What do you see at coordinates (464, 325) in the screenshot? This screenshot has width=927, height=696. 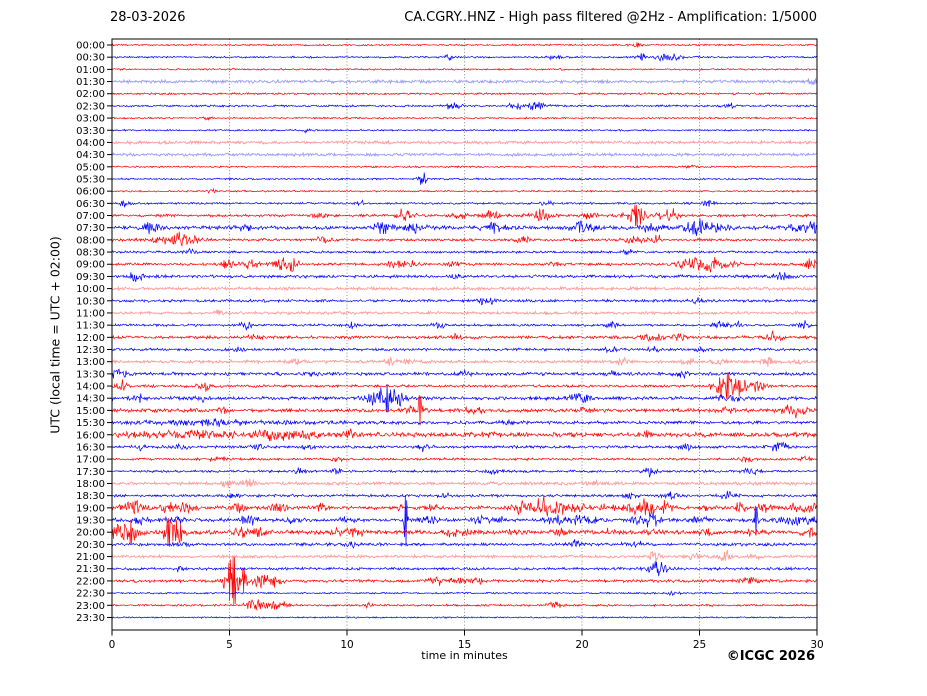 I see `trace-row-11:30` at bounding box center [464, 325].